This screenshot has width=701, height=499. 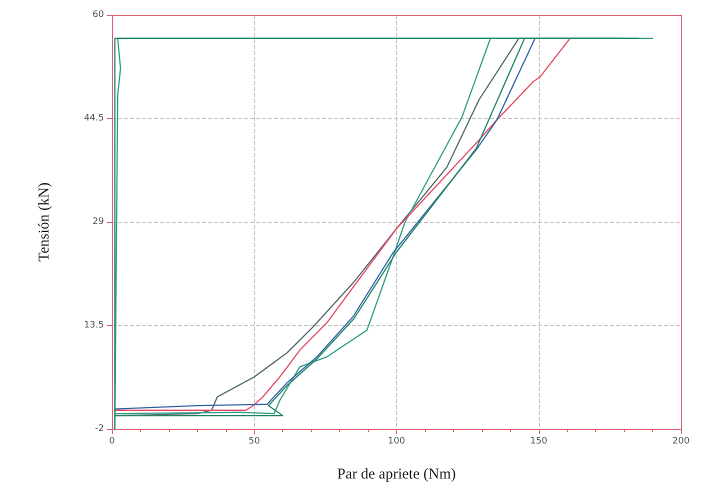 I want to click on x-tick-label: 200, so click(x=681, y=441).